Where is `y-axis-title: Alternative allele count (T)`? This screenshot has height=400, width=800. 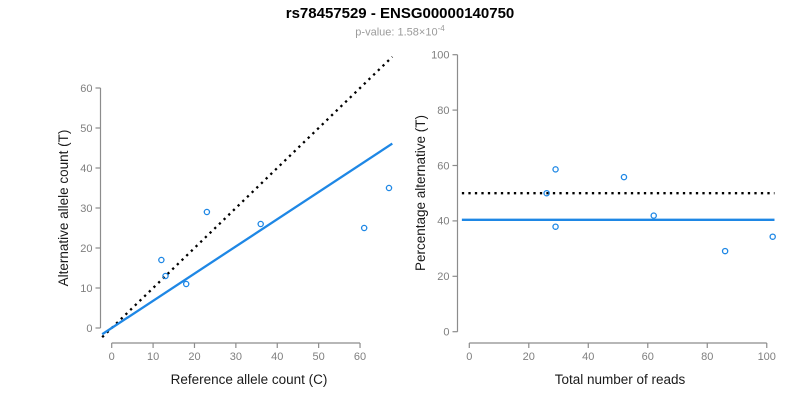 y-axis-title: Alternative allele count (T) is located at coordinates (63, 208).